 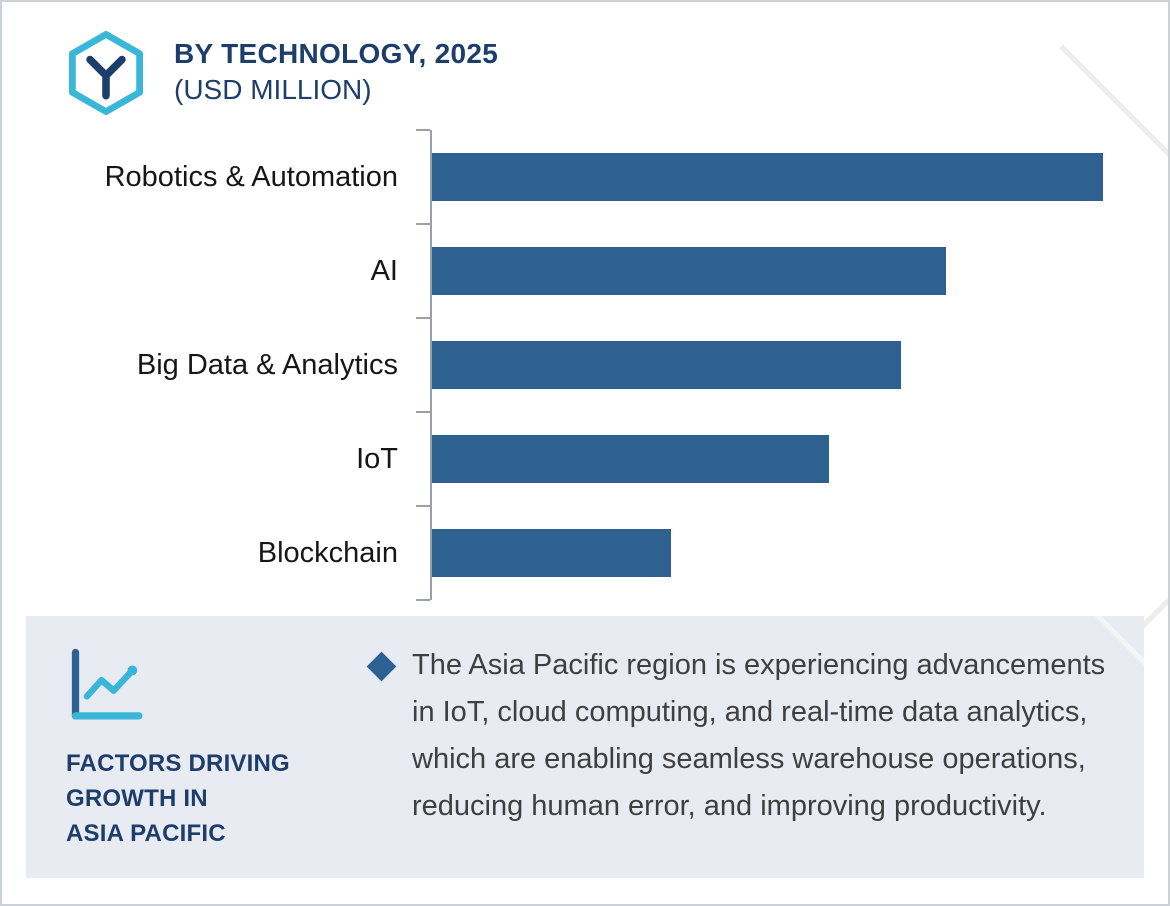 What do you see at coordinates (137, 798) in the screenshot?
I see `footer-heading-line: GROWTH IN` at bounding box center [137, 798].